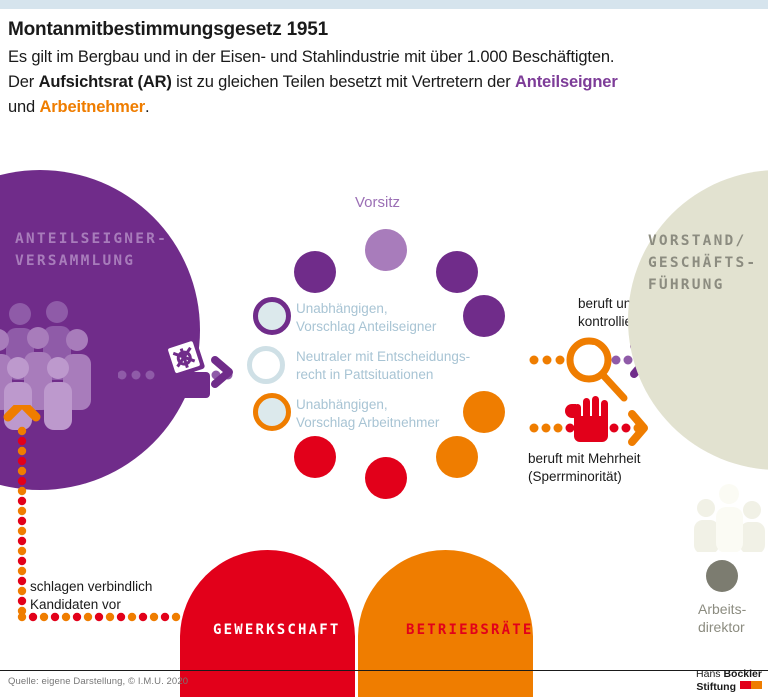  What do you see at coordinates (722, 576) in the screenshot?
I see `arbeitsdirektor-dot` at bounding box center [722, 576].